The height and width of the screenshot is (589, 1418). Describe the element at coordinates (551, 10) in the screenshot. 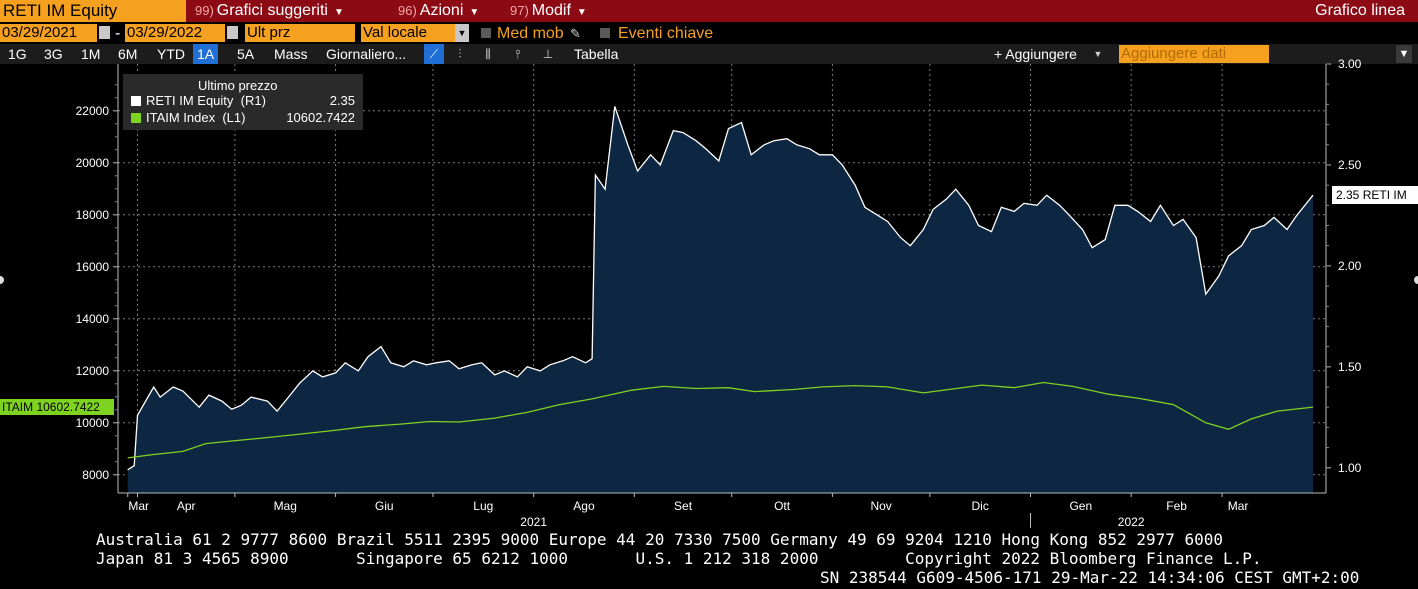

I see `menu-label: Modif` at that location.